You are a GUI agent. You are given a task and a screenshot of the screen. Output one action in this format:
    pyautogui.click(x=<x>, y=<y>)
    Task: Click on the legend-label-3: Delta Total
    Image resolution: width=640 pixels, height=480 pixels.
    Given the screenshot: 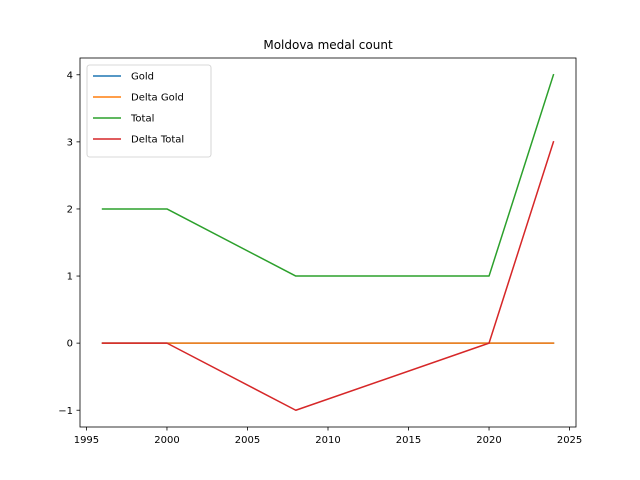 What is the action you would take?
    pyautogui.click(x=157, y=140)
    